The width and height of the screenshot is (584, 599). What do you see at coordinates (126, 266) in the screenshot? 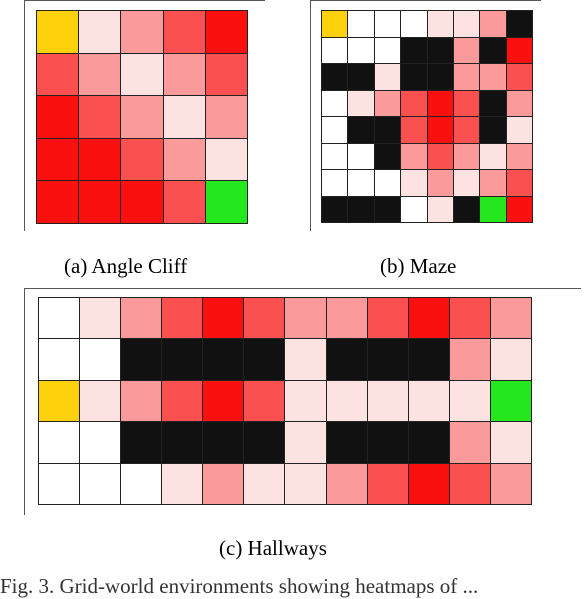
I see `caption-angle-cliff: (a) Angle Cliff` at bounding box center [126, 266].